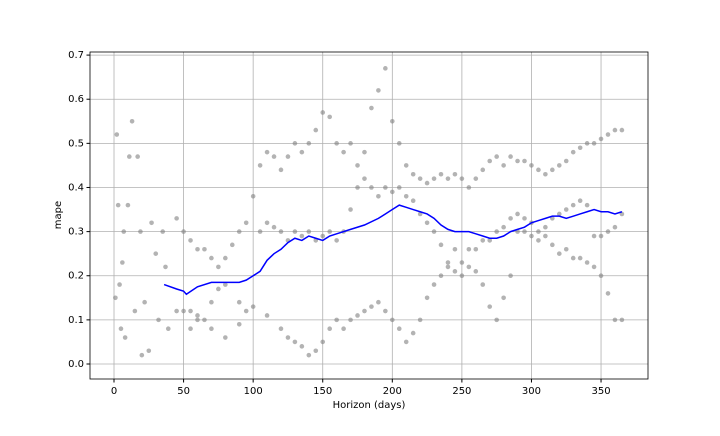  Describe the element at coordinates (393, 250) in the screenshot. I see `trend-line` at that location.